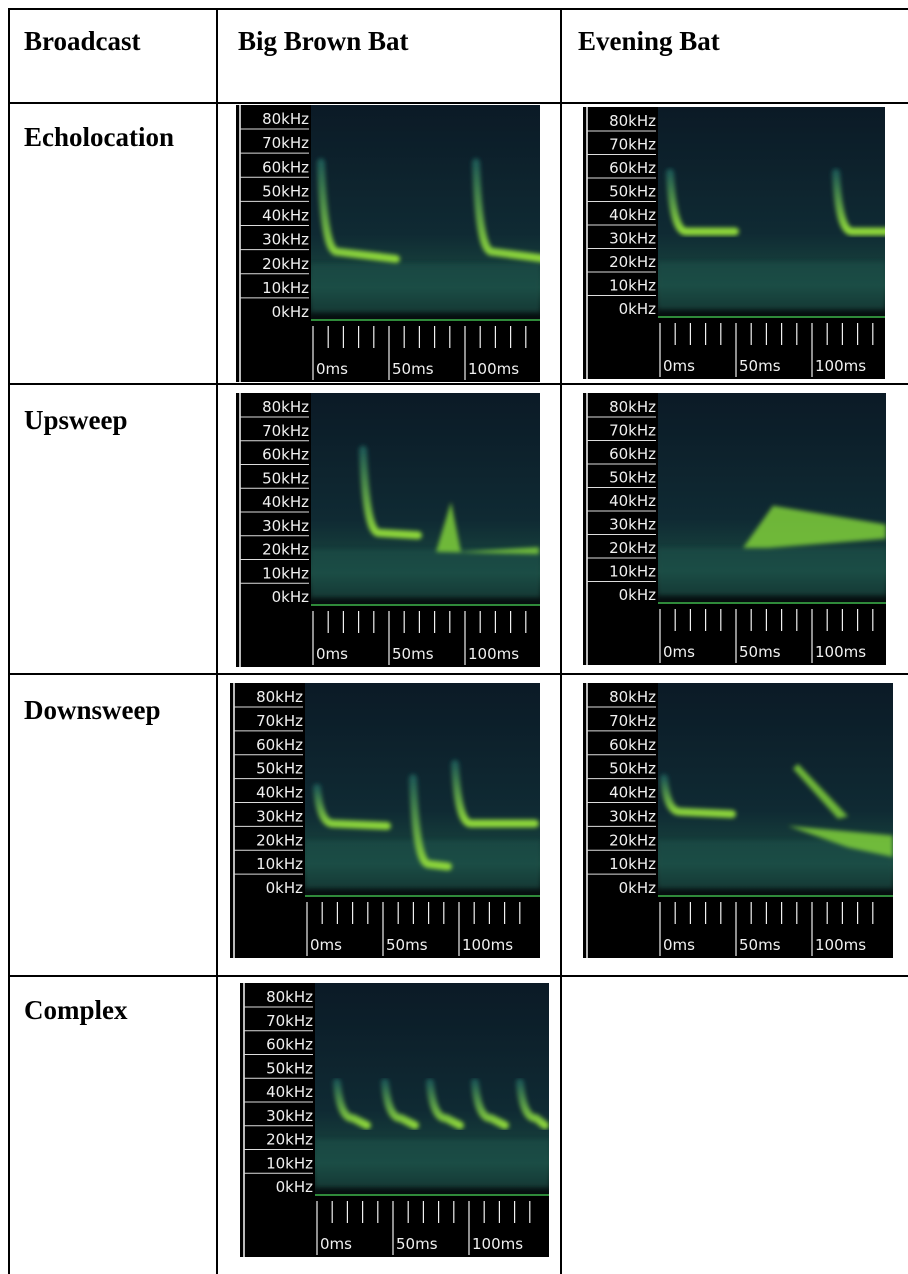 Image resolution: width=908 pixels, height=1274 pixels. What do you see at coordinates (76, 420) in the screenshot?
I see `row-label: Upsweep` at bounding box center [76, 420].